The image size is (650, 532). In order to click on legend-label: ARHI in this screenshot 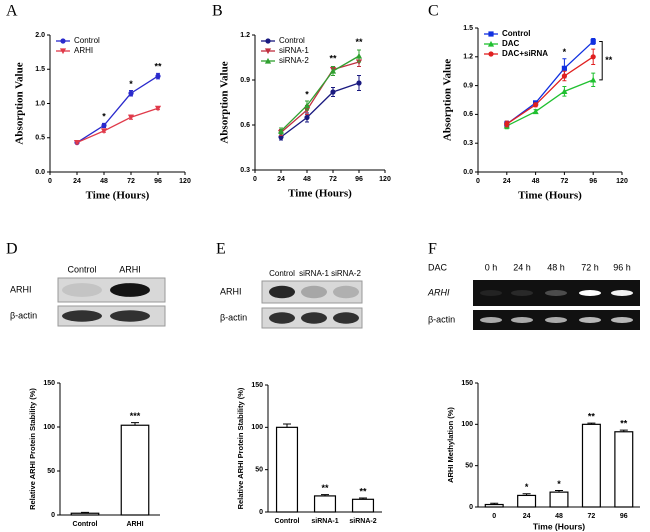, I will do `click(83, 50)`.